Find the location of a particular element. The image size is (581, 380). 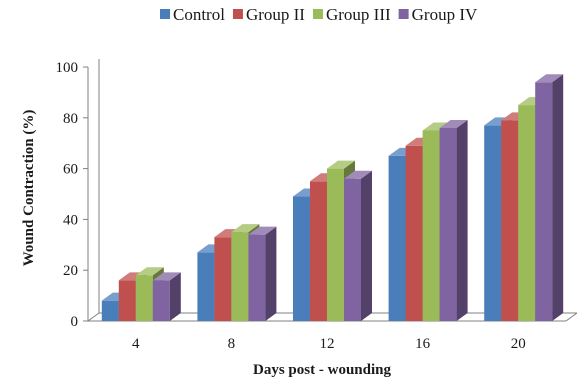

x-tick-label: 8 is located at coordinates (232, 344).